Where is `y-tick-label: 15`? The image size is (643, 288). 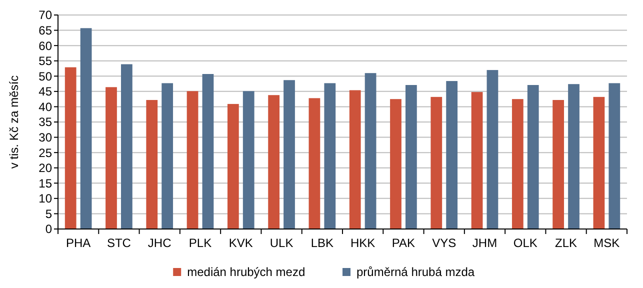
y-tick-label: 15 is located at coordinates (45, 183).